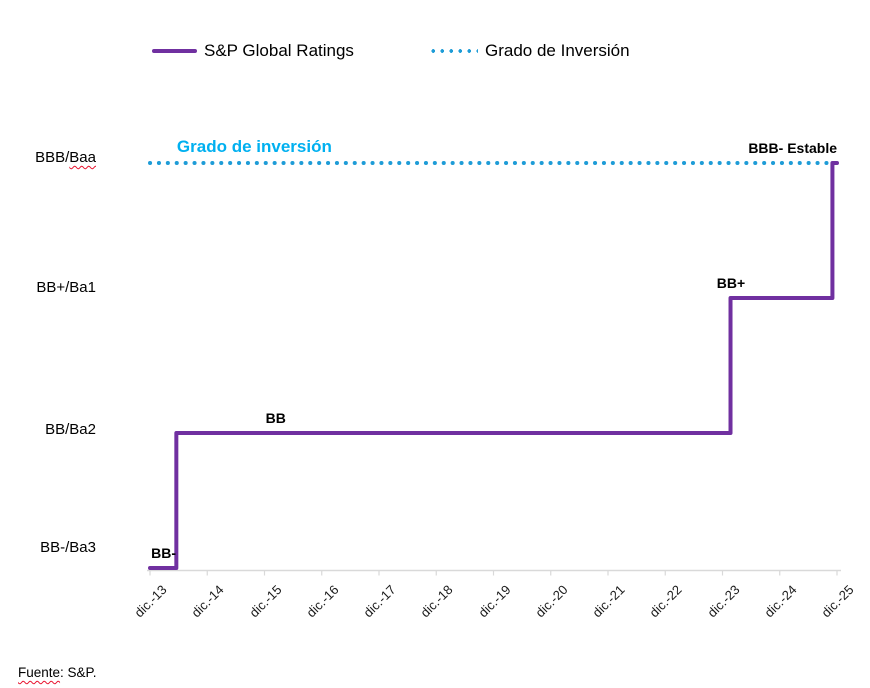  Describe the element at coordinates (551, 601) in the screenshot. I see `x-axis-label: dic.-20` at that location.